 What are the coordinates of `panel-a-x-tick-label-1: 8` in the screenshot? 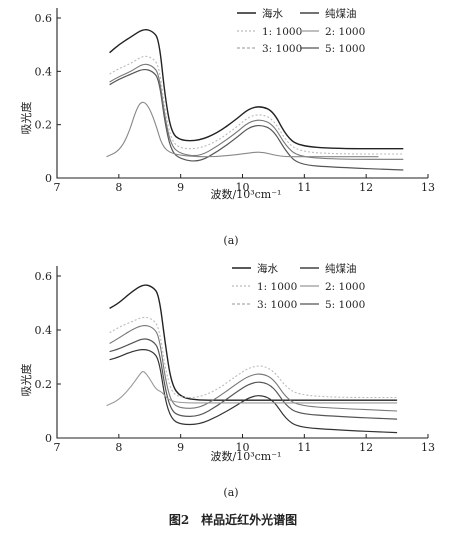 It's located at (118, 187).